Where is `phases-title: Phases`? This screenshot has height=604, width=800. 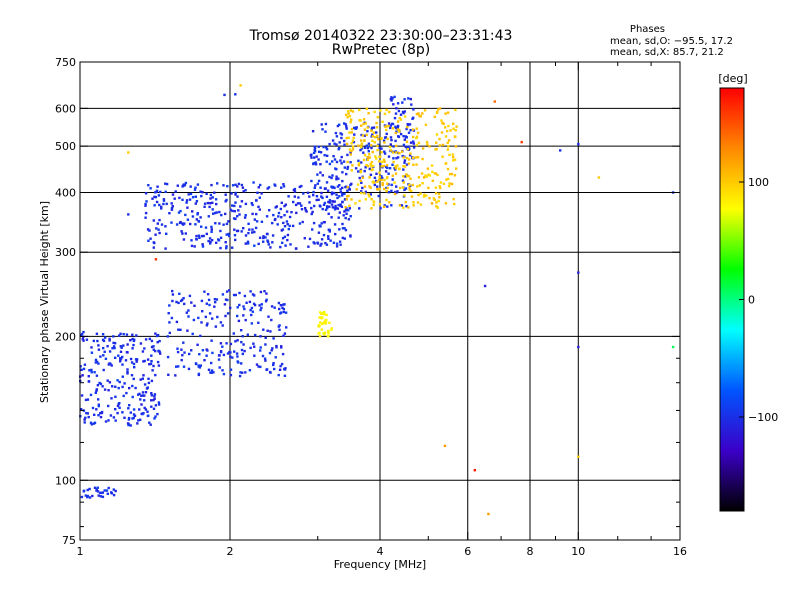 phases-title: Phases is located at coordinates (647, 29).